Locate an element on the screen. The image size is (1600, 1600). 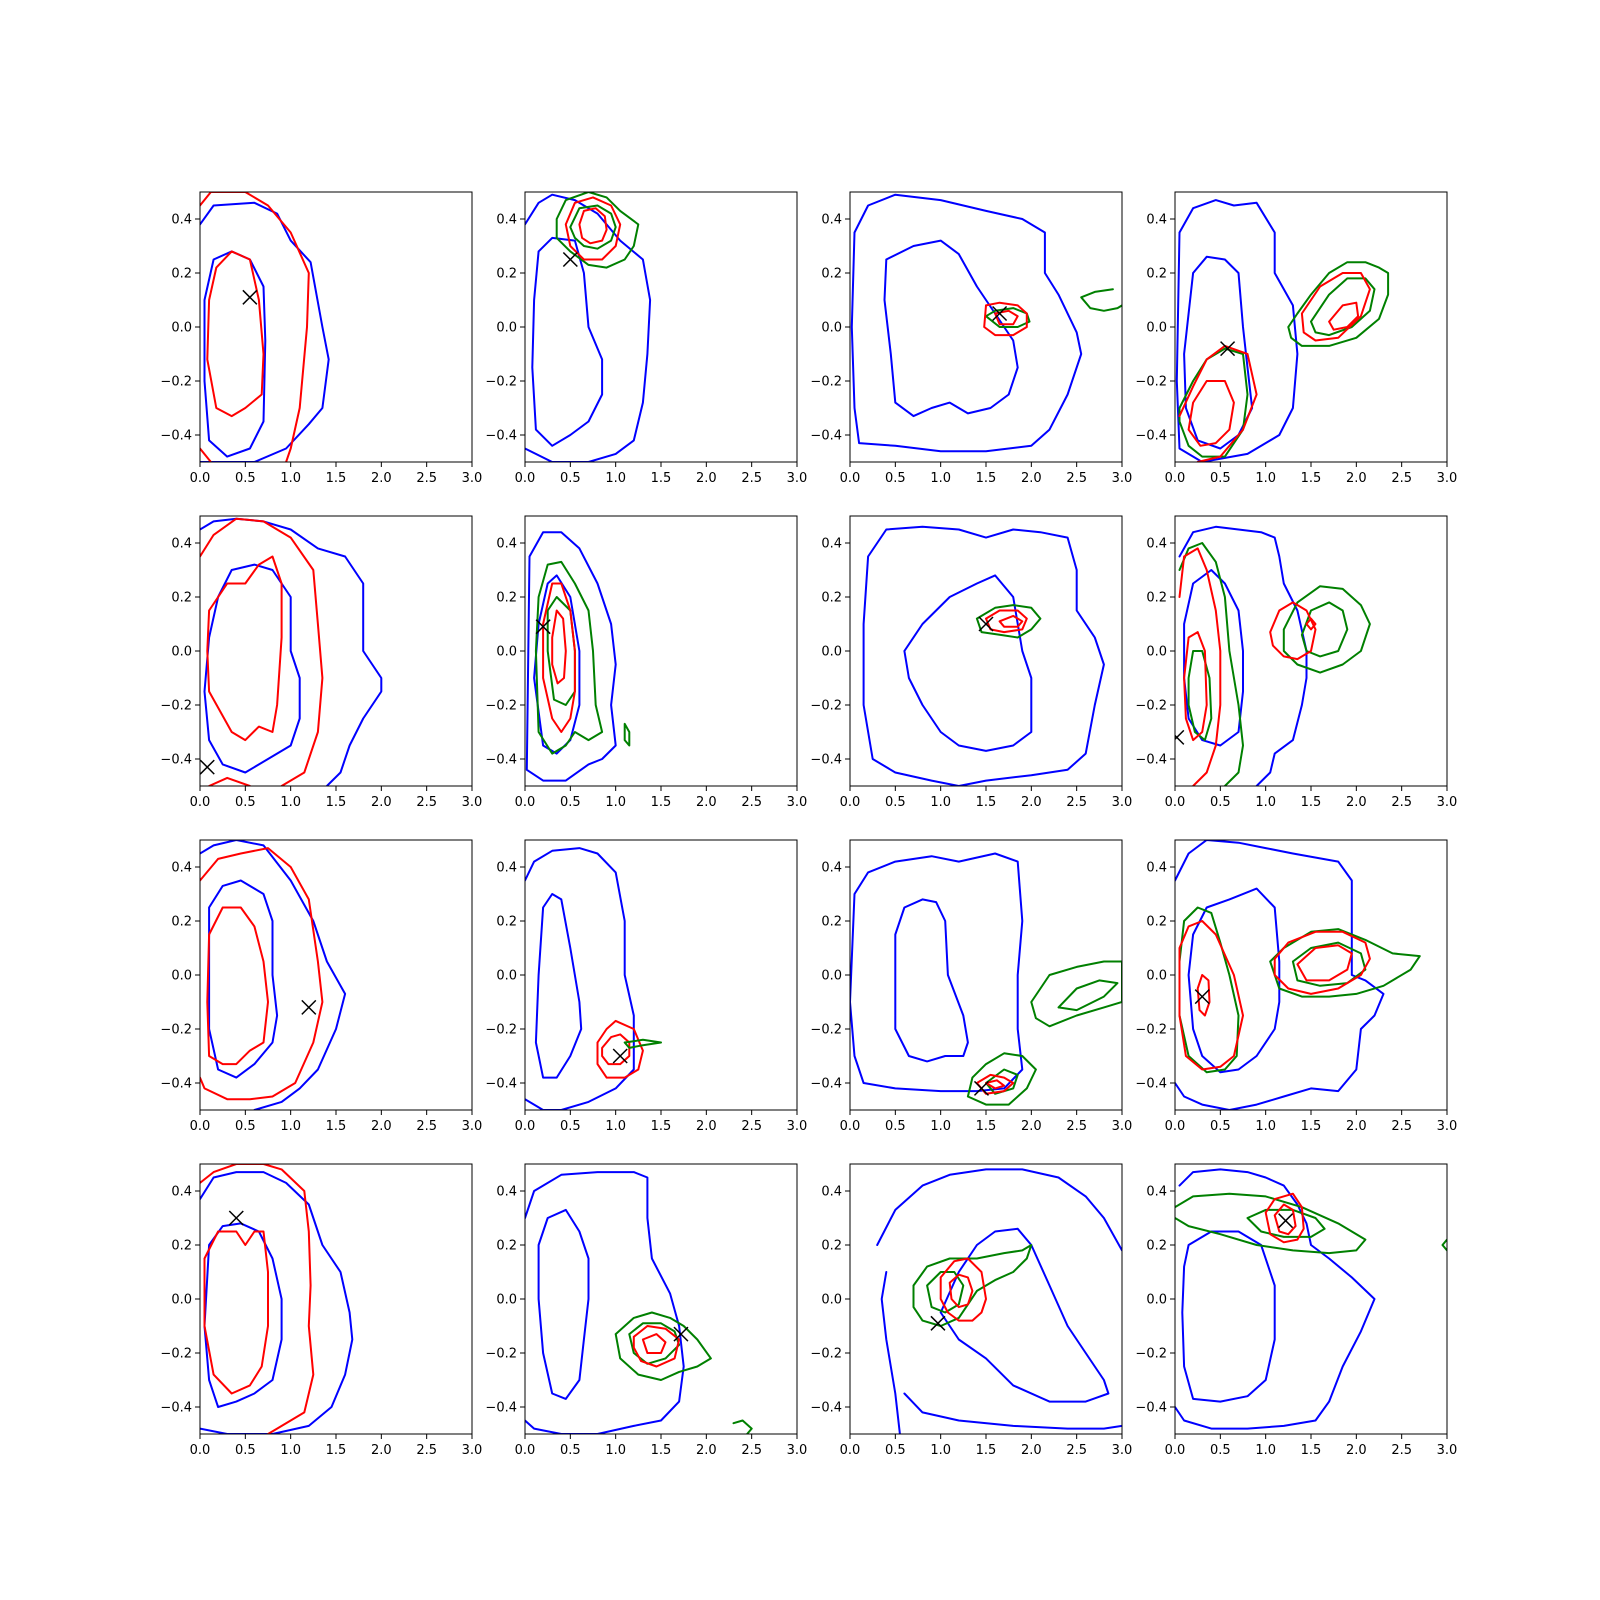
subplot-14: 0.0 0.5 1.0 1.5 2.0 2.5 3.0 −0.4 −0.2 0.0 0.2 0.4 is located at coordinates (646, 1310).